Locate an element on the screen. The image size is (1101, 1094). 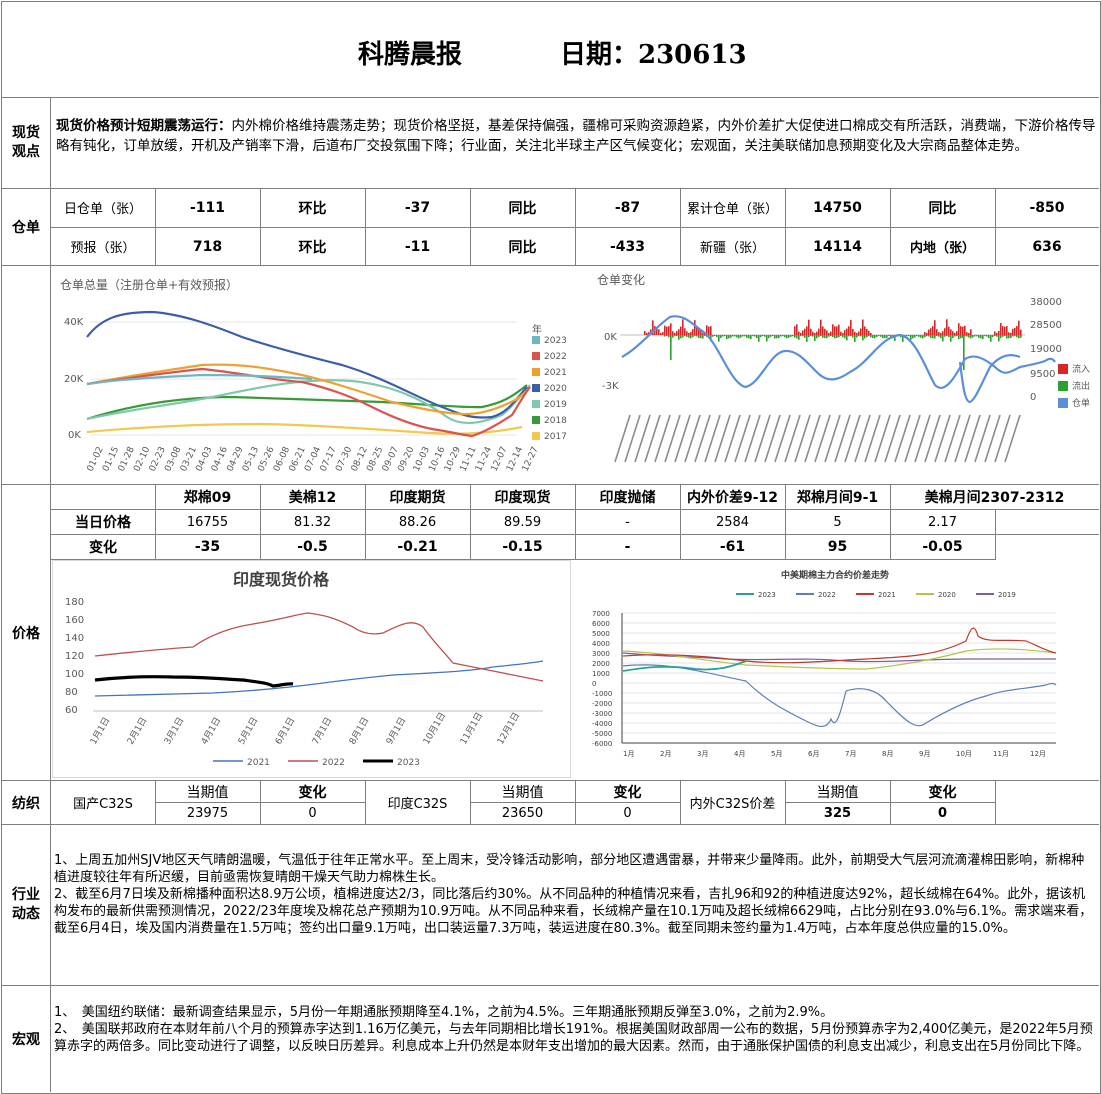
chart1-ytick-1: 20K is located at coordinates (74, 379).